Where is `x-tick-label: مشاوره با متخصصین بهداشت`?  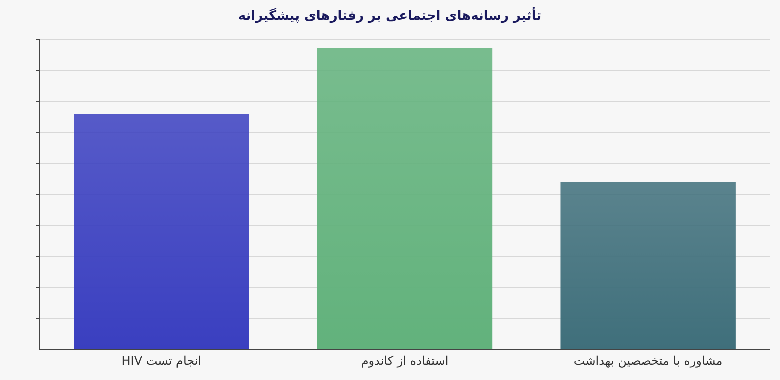
x-tick-label: مشاوره با متخصصین بهداشت is located at coordinates (648, 361).